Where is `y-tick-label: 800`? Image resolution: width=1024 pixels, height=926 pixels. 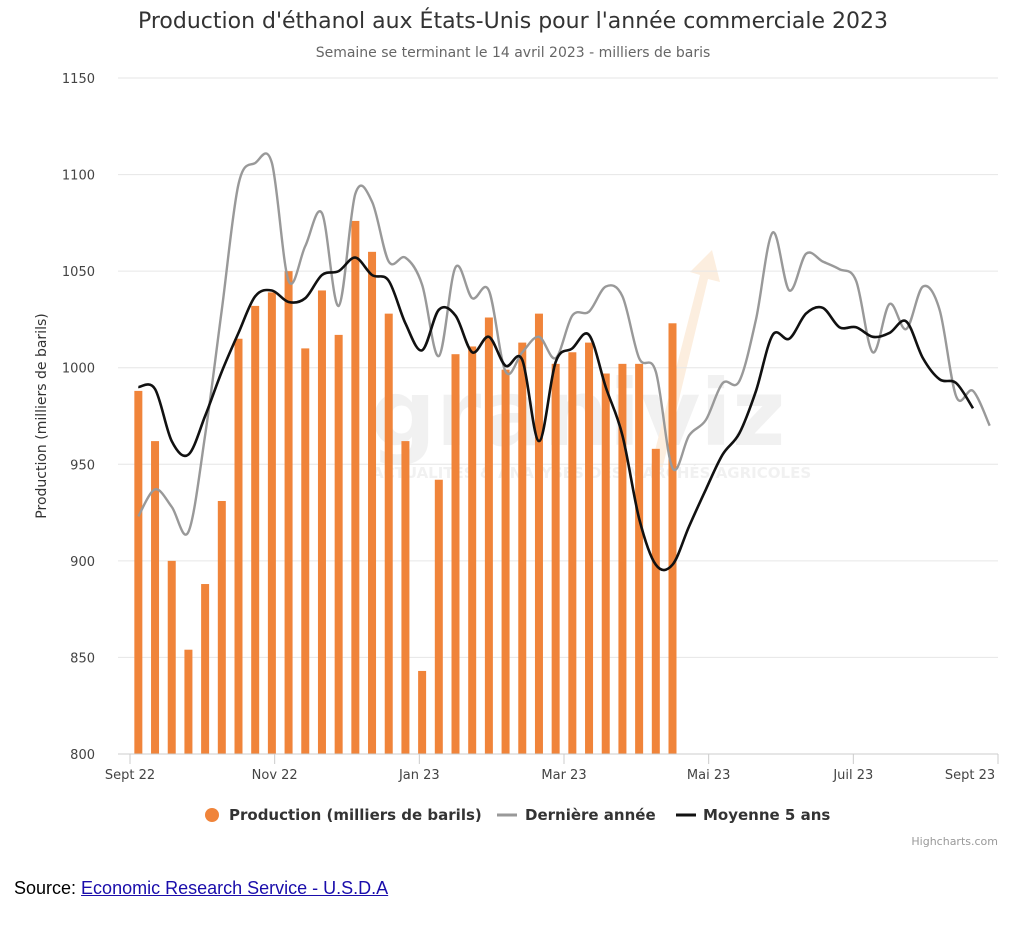
y-tick-label: 800 is located at coordinates (82, 755).